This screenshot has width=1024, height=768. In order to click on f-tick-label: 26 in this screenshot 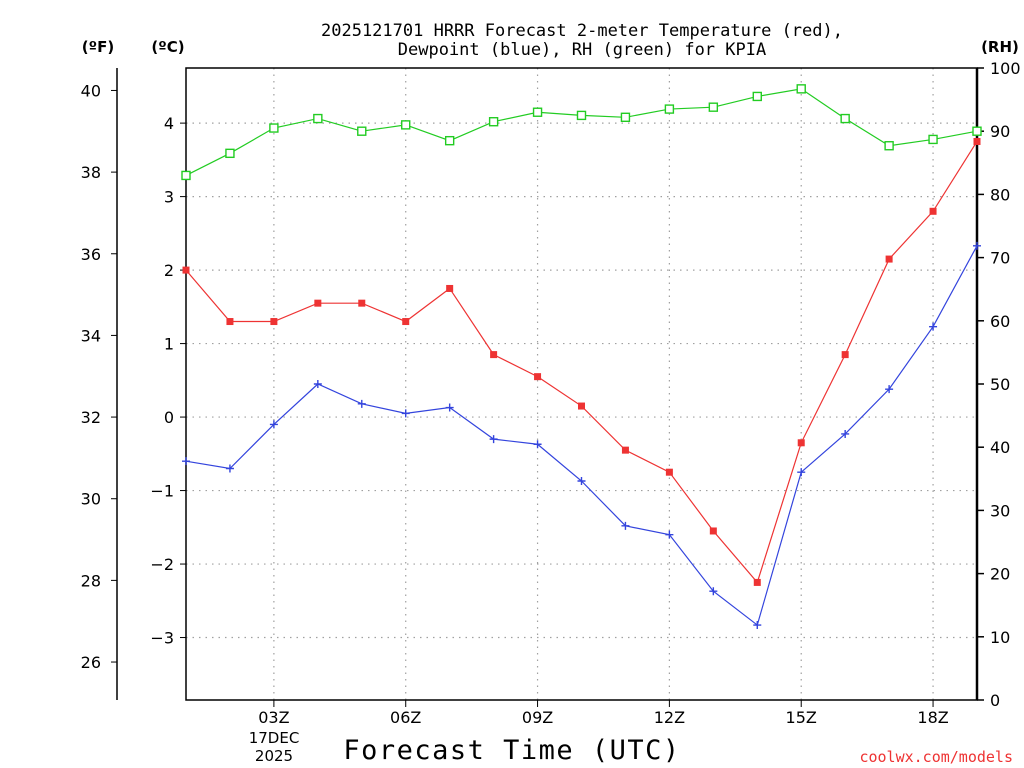, I will do `click(91, 662)`.